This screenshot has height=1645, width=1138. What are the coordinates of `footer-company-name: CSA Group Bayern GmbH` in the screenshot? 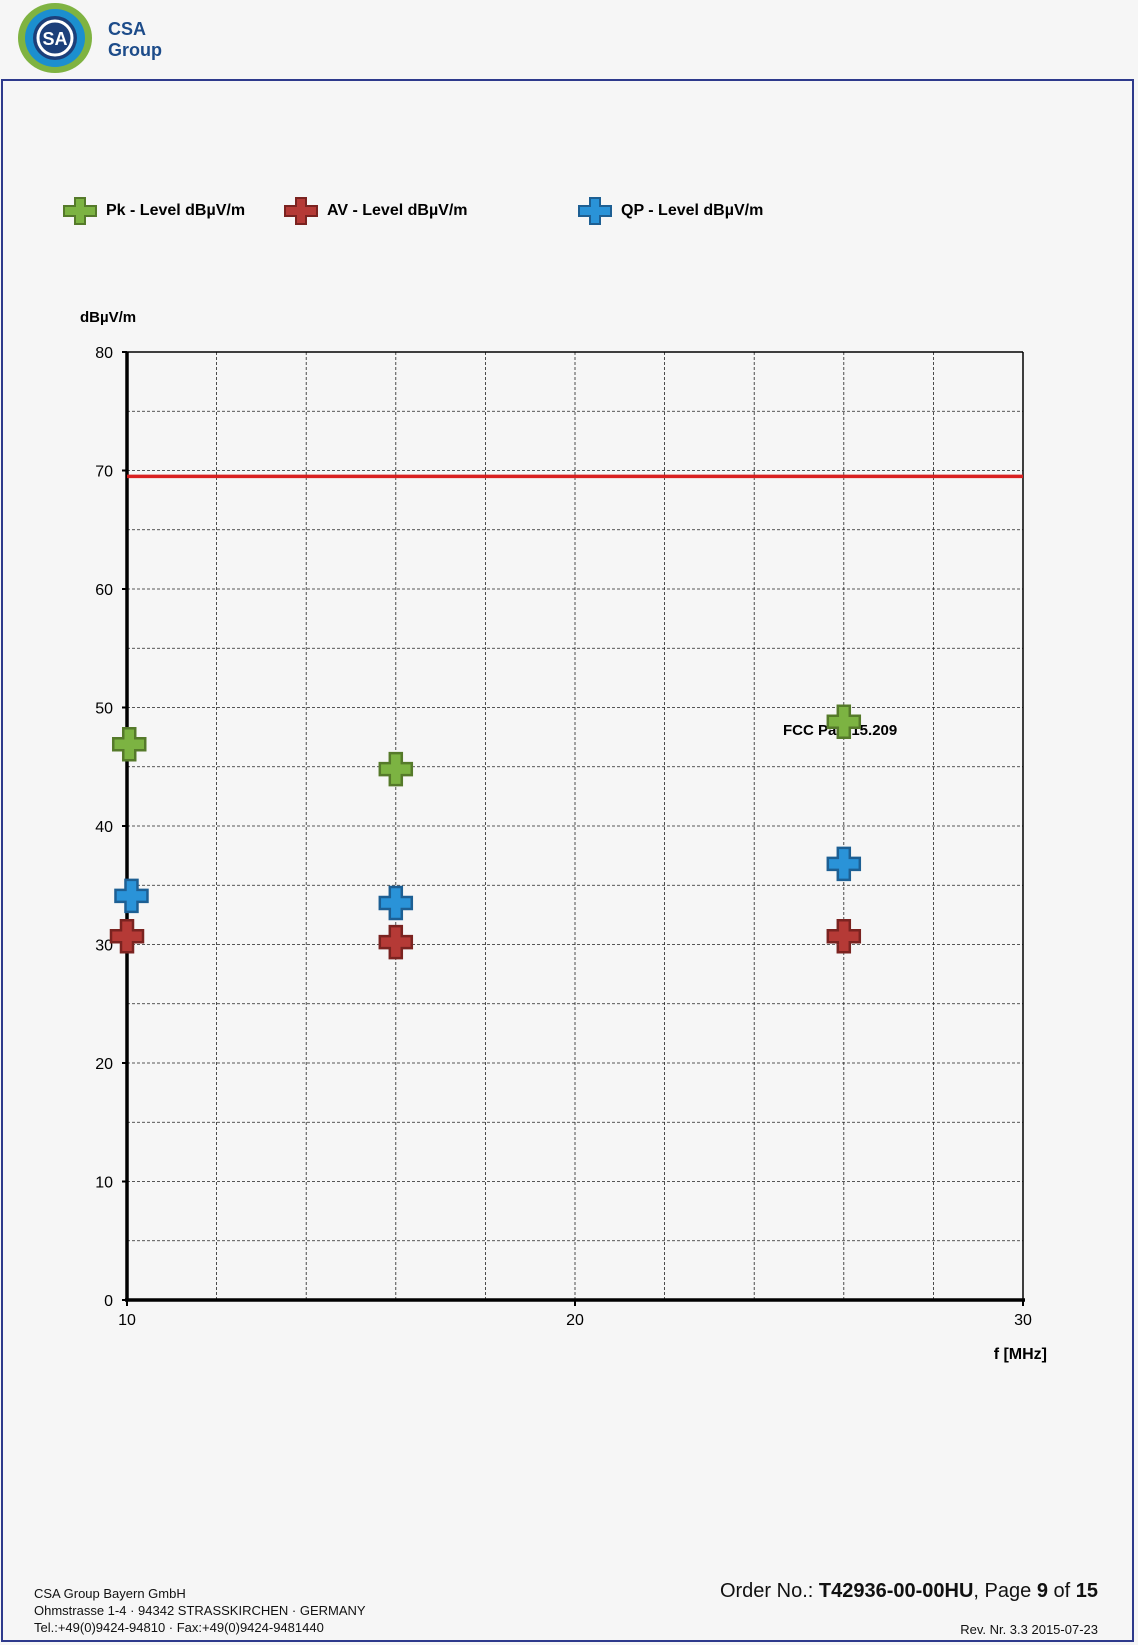 It's located at (110, 1593).